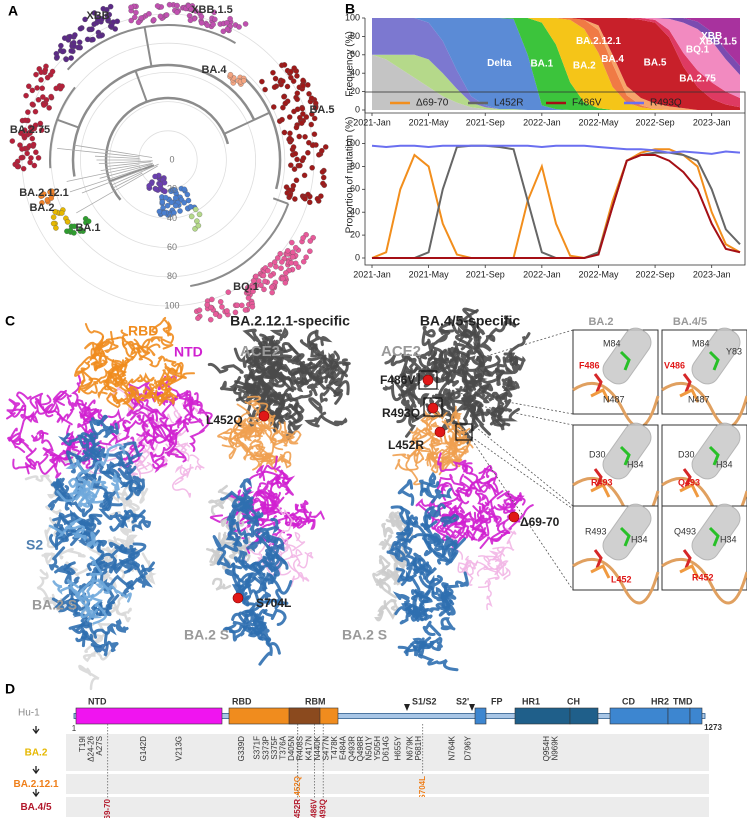 The width and height of the screenshot is (747, 818). What do you see at coordinates (598, 383) in the screenshot?
I see `side-chain` at bounding box center [598, 383].